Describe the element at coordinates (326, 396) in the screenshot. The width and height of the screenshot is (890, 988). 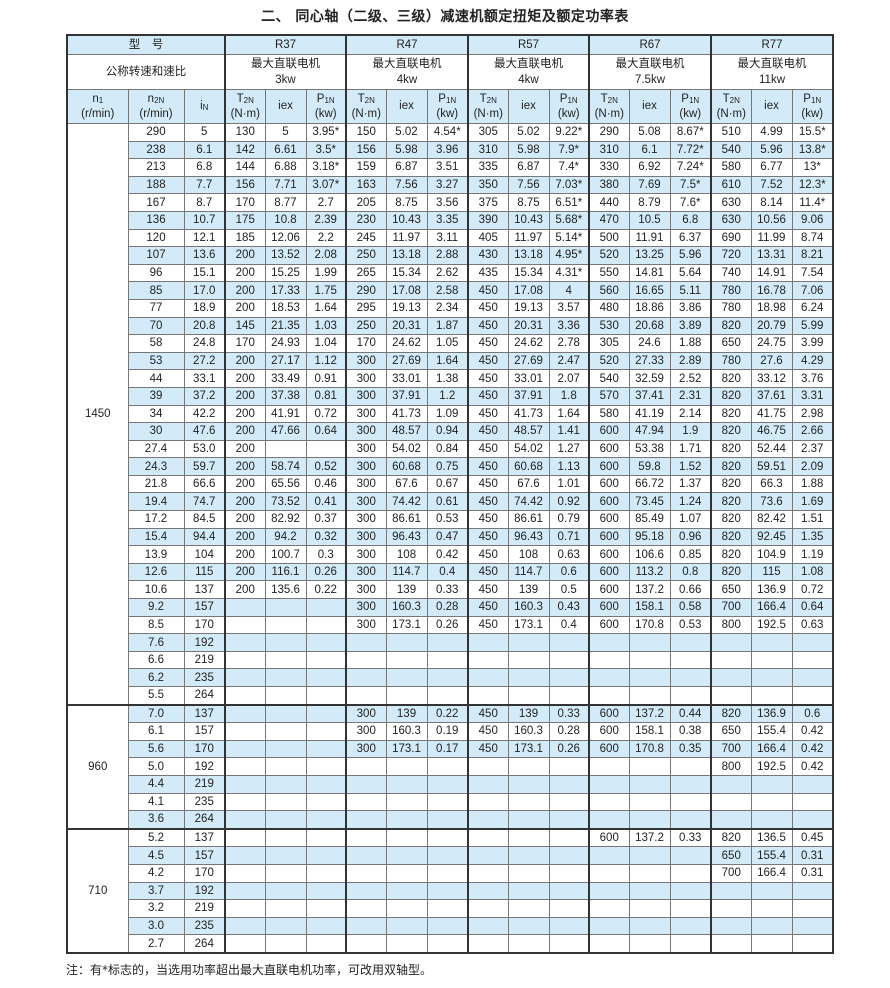
I see `cell-p1n: 0.81` at that location.